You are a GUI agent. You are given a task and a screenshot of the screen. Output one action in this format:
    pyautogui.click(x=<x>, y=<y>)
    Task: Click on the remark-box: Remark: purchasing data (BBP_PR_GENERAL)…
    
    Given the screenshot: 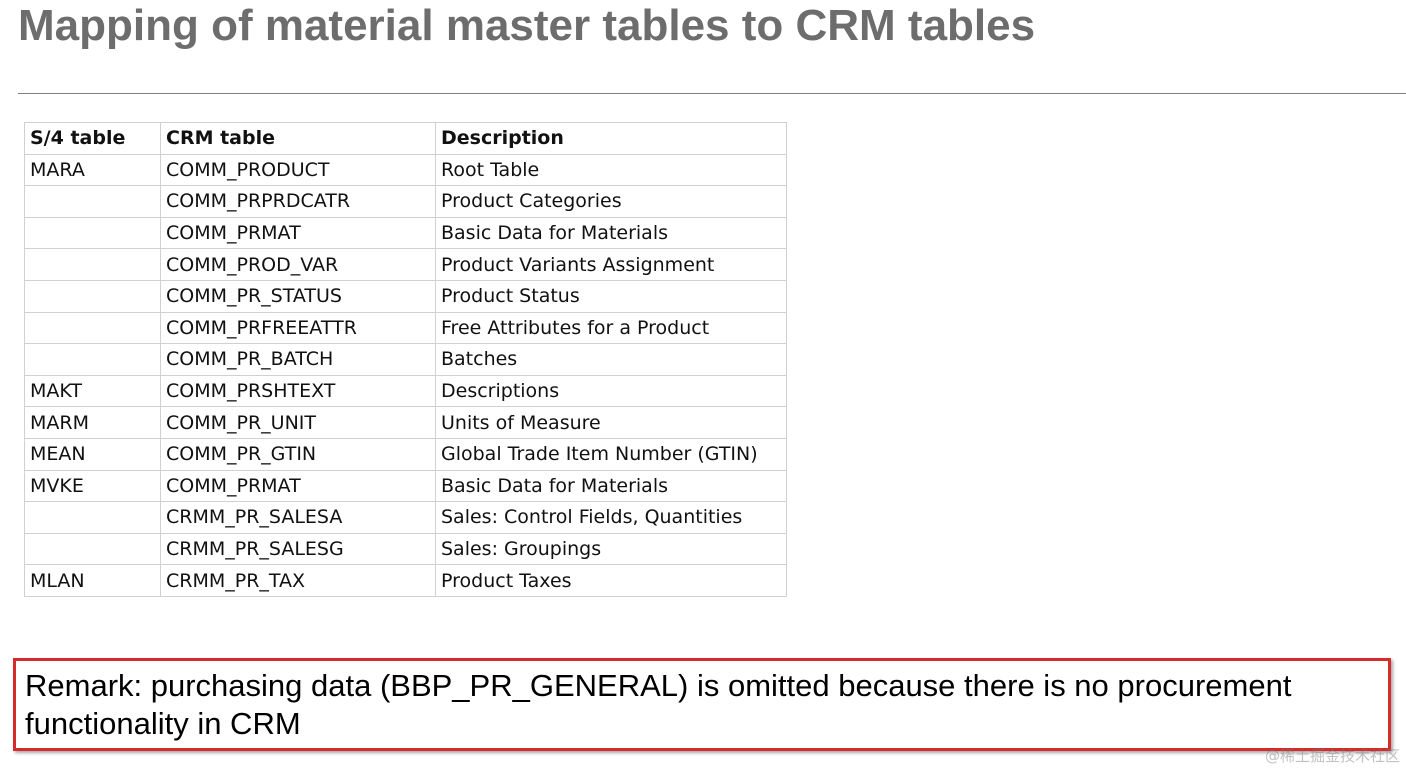 What is the action you would take?
    pyautogui.click(x=702, y=704)
    